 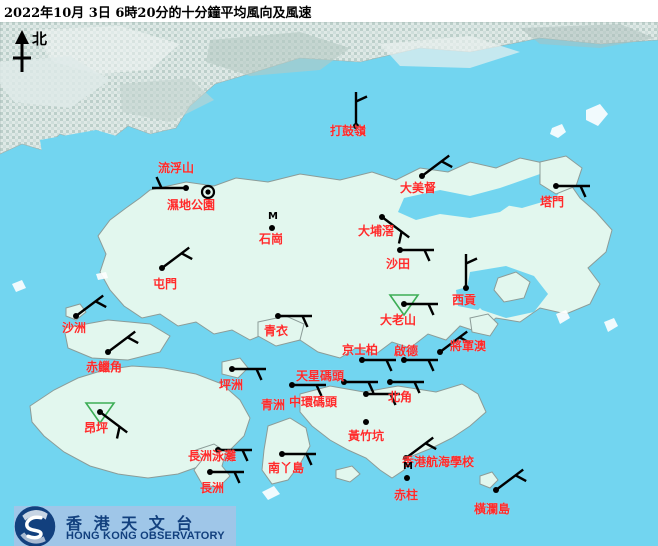 I want to click on station-label: 北角, so click(x=400, y=397).